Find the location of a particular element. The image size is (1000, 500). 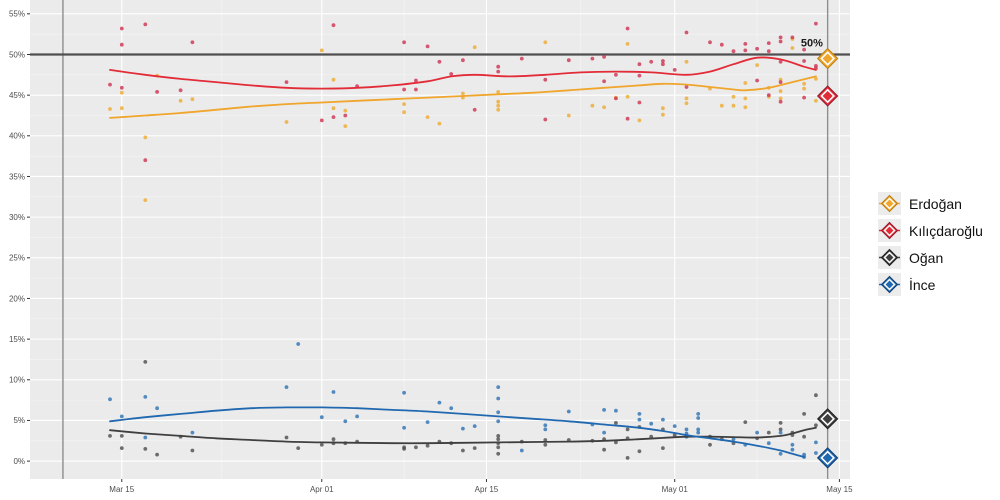

x-tick-label: May 01 is located at coordinates (675, 489).